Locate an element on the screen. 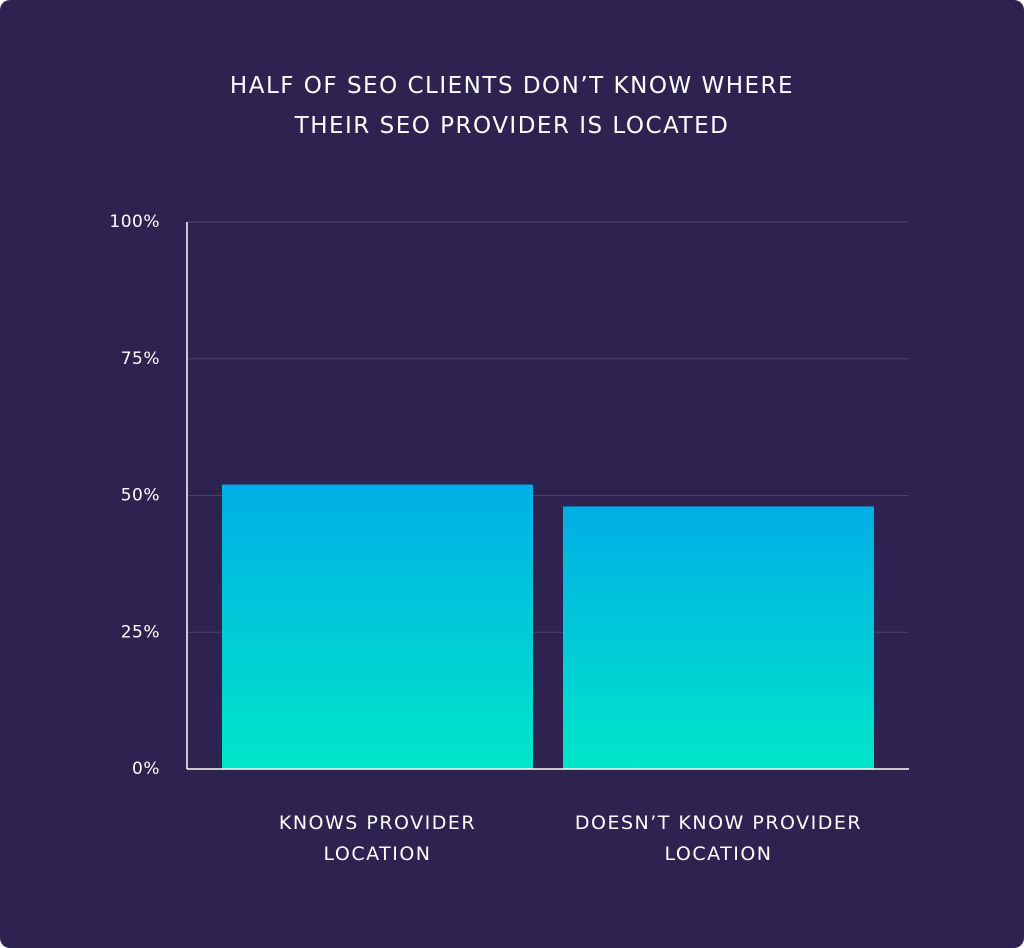 Image resolution: width=1024 pixels, height=948 pixels. y-tick-label: 100% is located at coordinates (134, 222).